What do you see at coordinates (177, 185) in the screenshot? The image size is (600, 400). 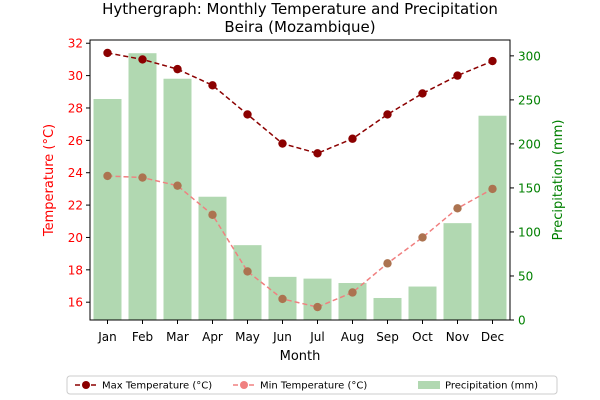 I see `min-temp-point-mar` at bounding box center [177, 185].